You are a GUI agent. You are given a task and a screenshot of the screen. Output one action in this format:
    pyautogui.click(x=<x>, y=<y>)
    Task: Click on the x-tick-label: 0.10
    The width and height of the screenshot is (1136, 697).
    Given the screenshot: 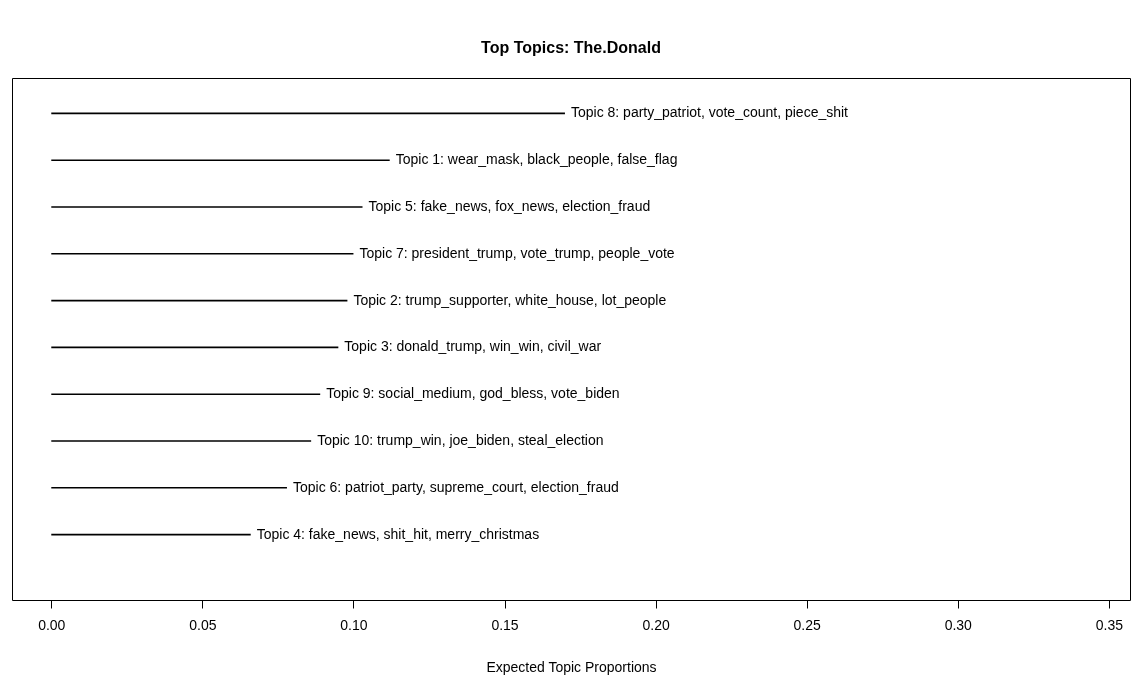 What is the action you would take?
    pyautogui.click(x=354, y=624)
    